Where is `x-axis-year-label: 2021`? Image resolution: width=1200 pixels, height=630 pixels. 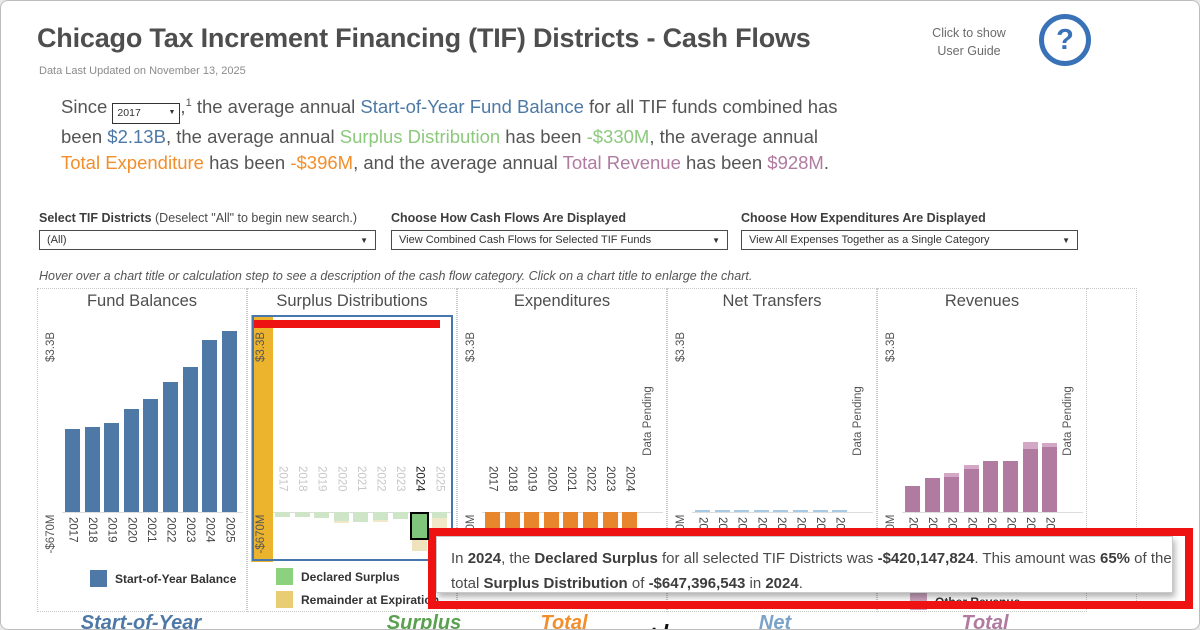
x-axis-year-label: 2021 is located at coordinates (570, 479).